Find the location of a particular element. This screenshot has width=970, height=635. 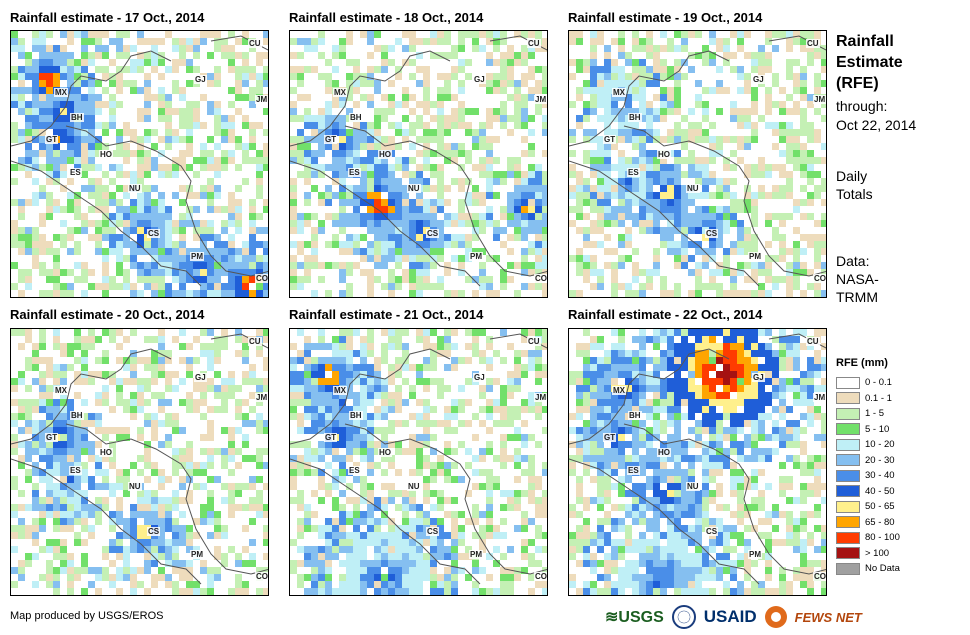

legend-label: 40 - 50 is located at coordinates (880, 491).